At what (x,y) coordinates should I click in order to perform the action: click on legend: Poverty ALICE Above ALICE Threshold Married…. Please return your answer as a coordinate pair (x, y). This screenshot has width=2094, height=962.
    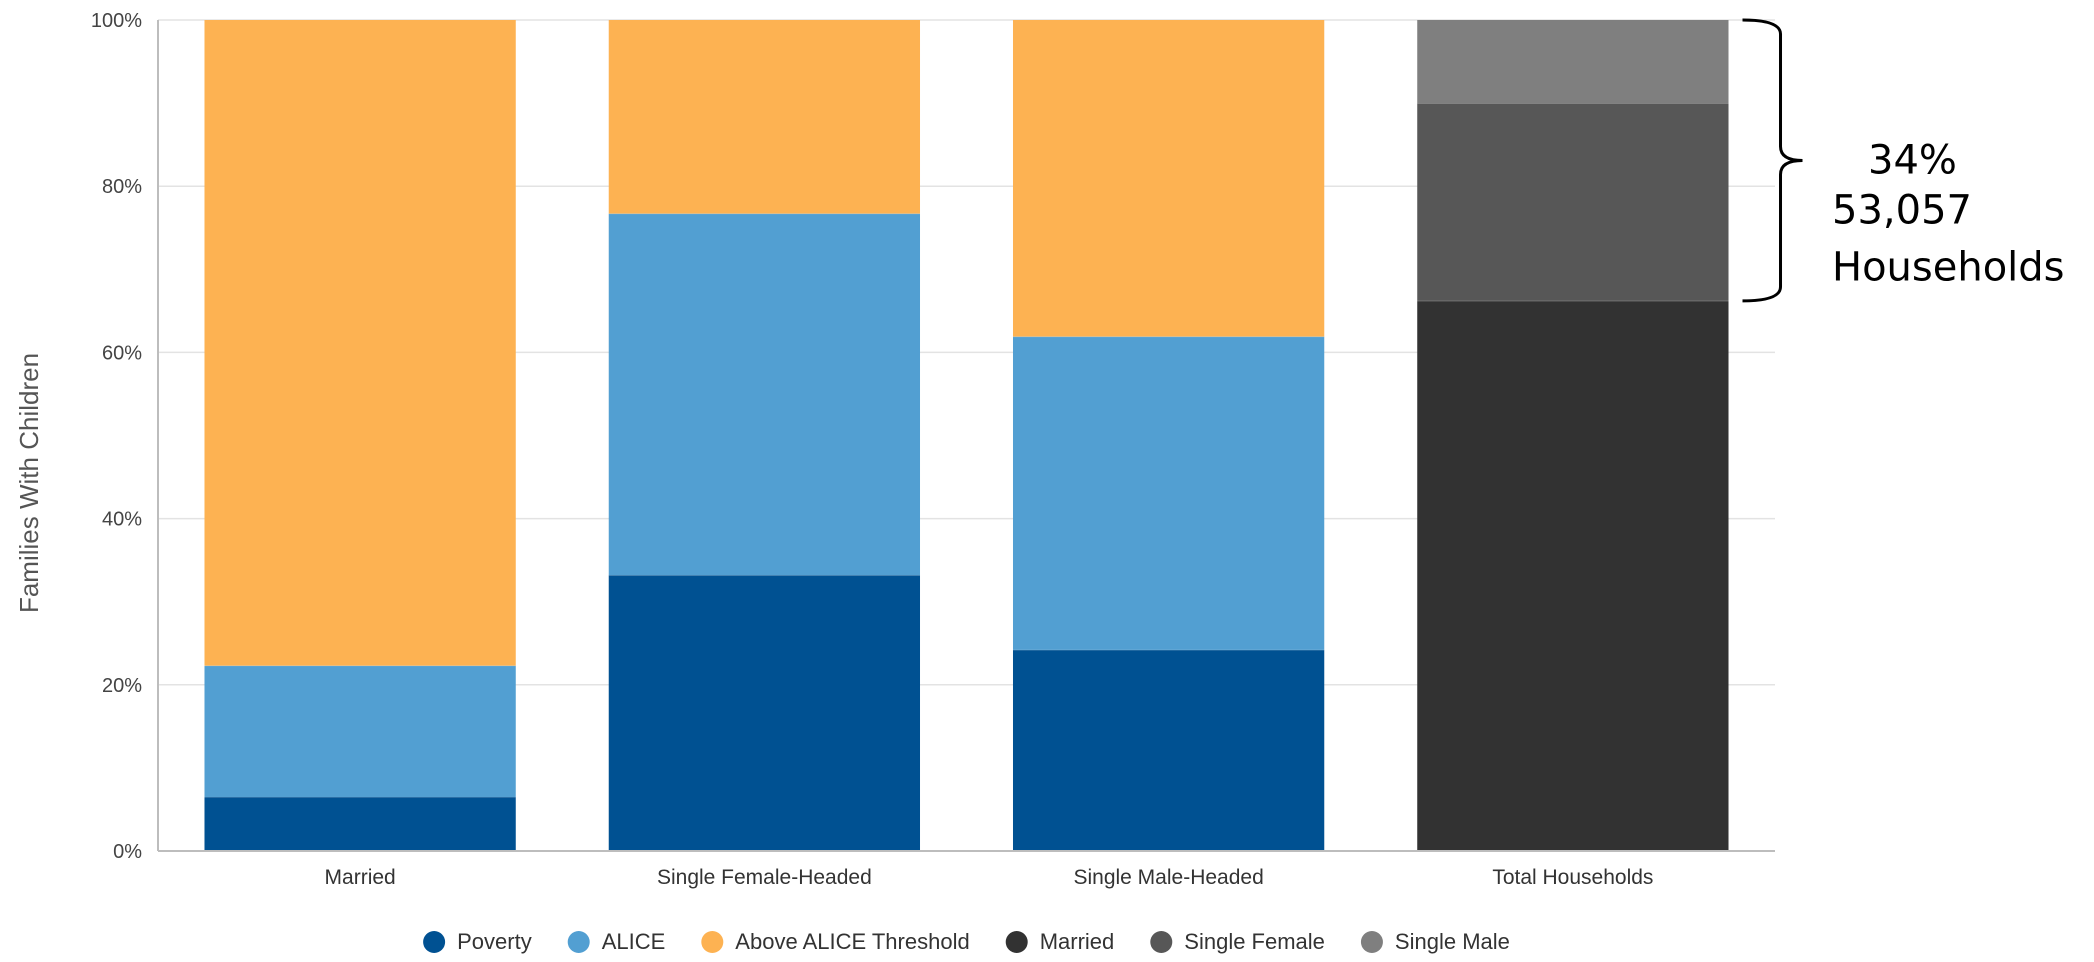
    Looking at the image, I should click on (966, 941).